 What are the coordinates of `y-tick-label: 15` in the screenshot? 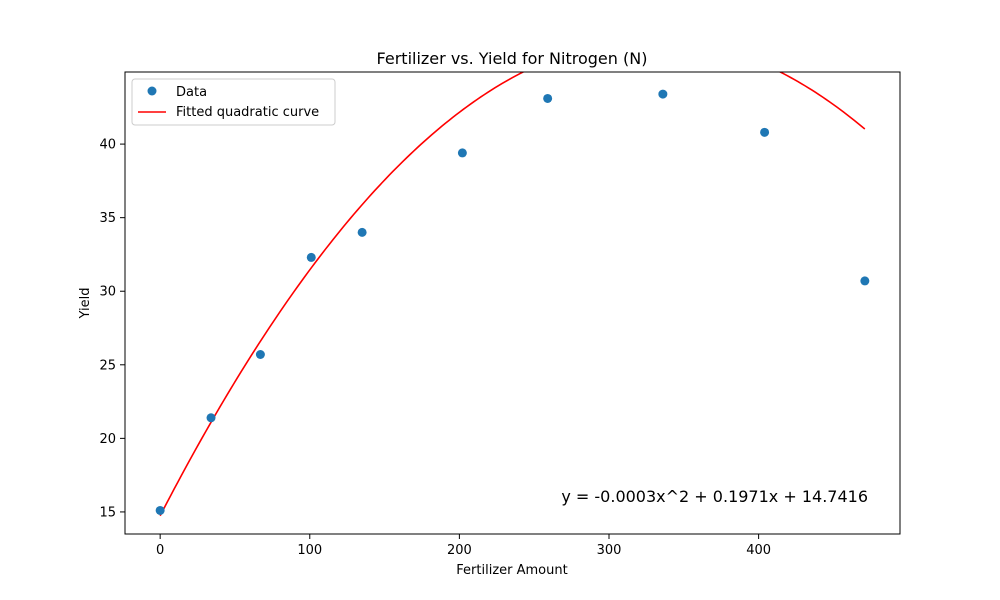 It's located at (107, 512).